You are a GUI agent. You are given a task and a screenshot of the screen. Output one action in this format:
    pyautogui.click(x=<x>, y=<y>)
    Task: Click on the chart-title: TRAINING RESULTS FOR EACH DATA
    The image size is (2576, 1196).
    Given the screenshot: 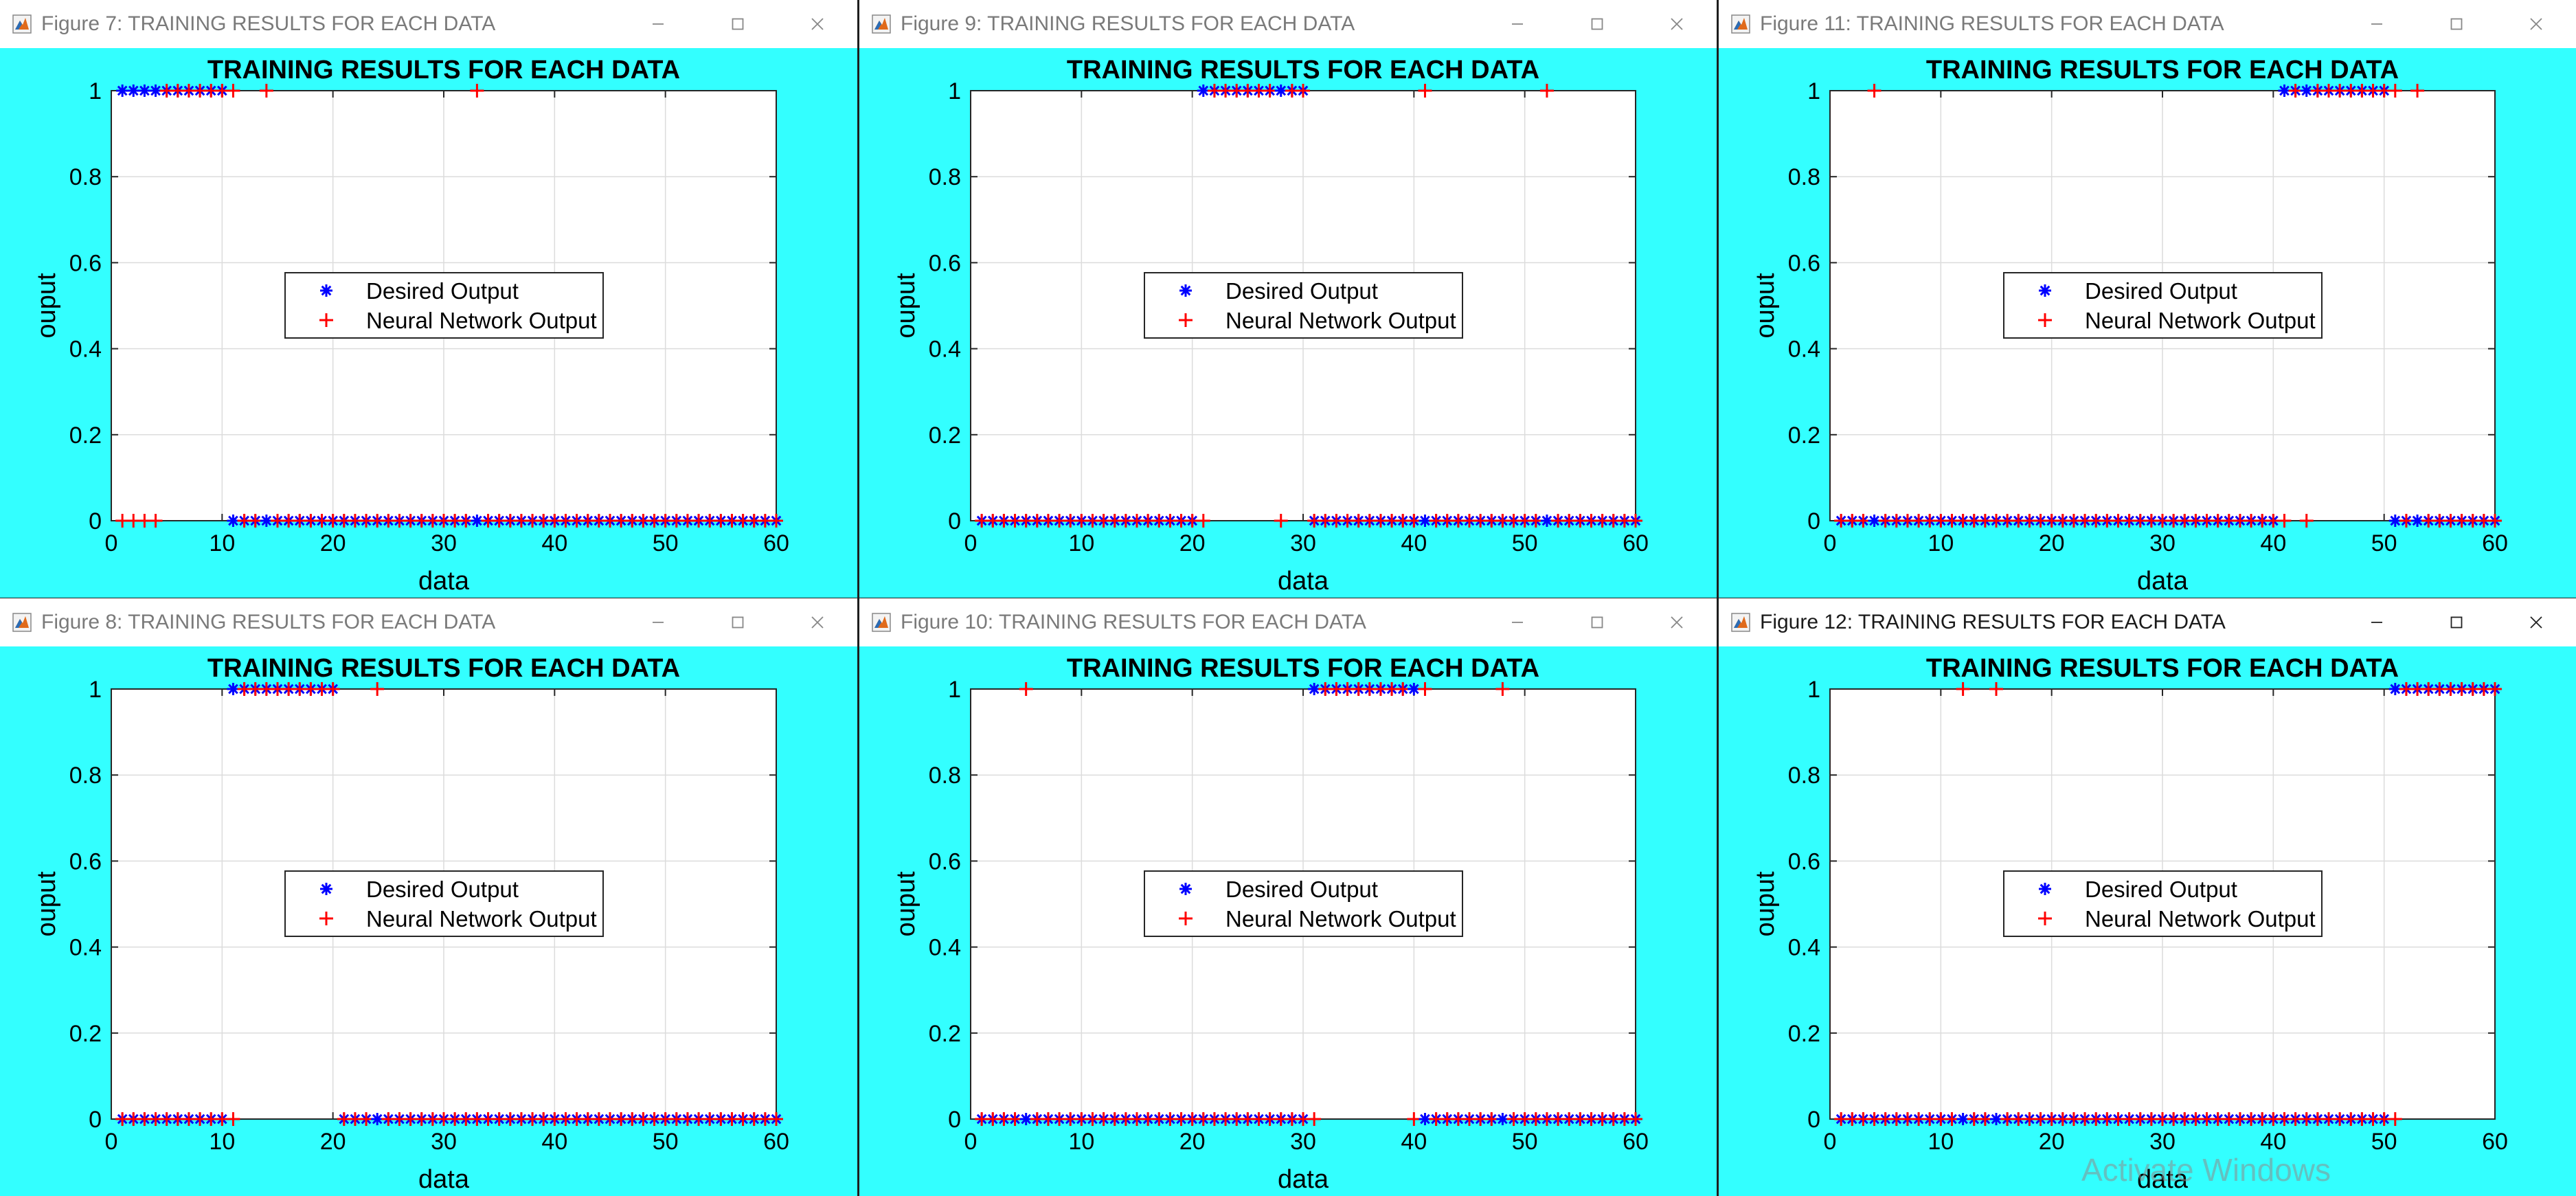 What is the action you would take?
    pyautogui.click(x=1303, y=70)
    